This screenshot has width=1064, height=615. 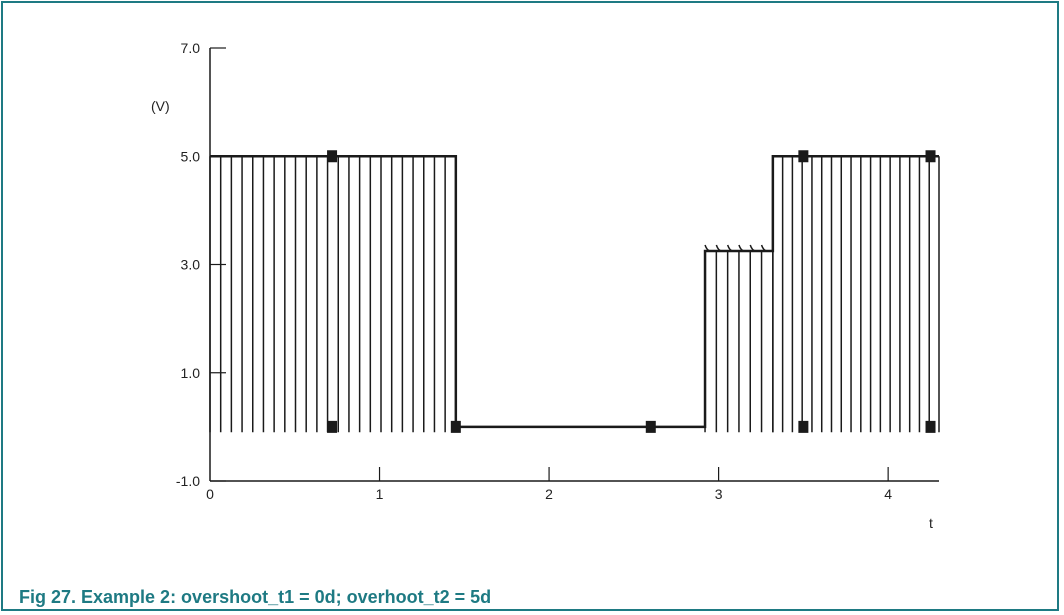 I want to click on x-tick-label: 1, so click(x=380, y=494).